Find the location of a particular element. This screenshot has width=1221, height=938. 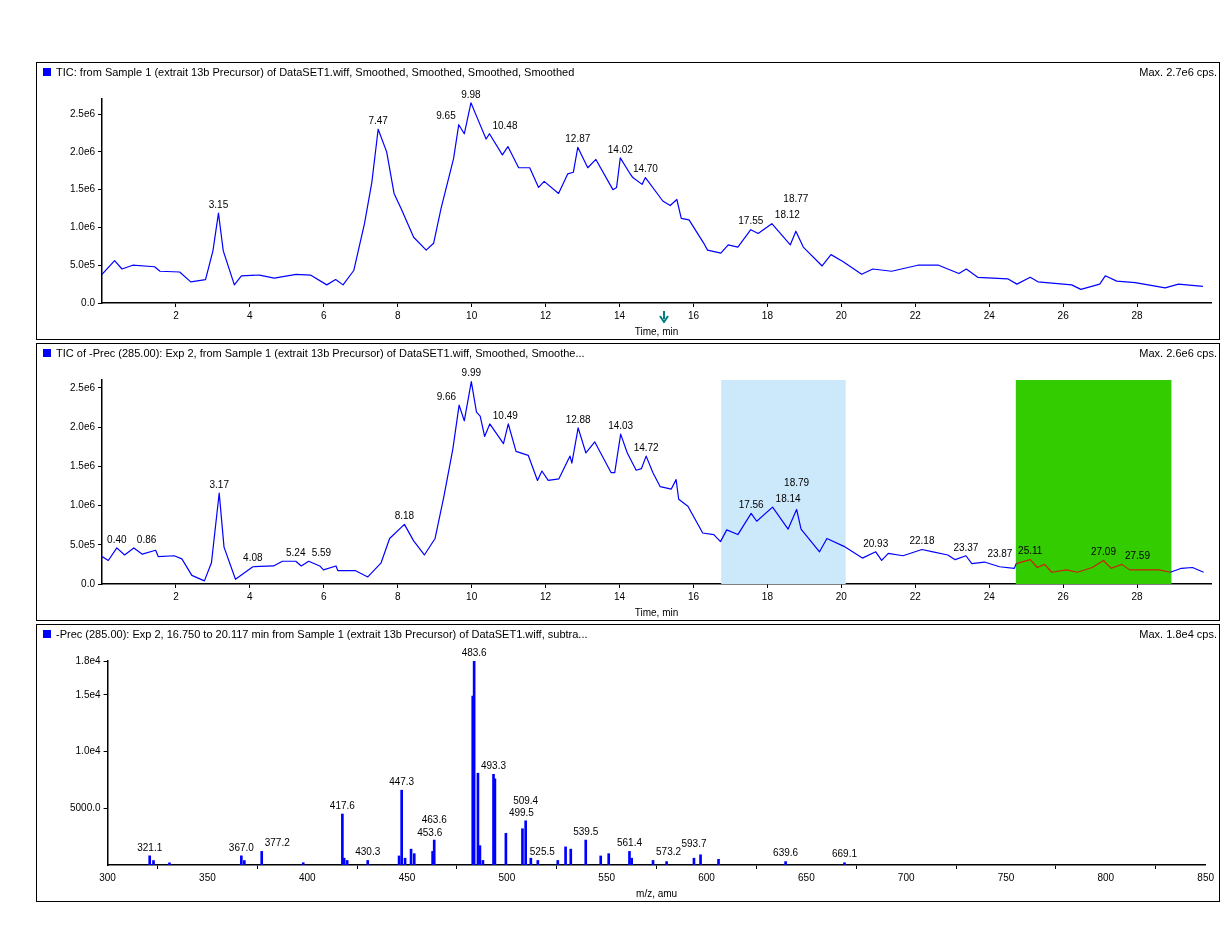

annotation: 9.66 is located at coordinates (446, 396).